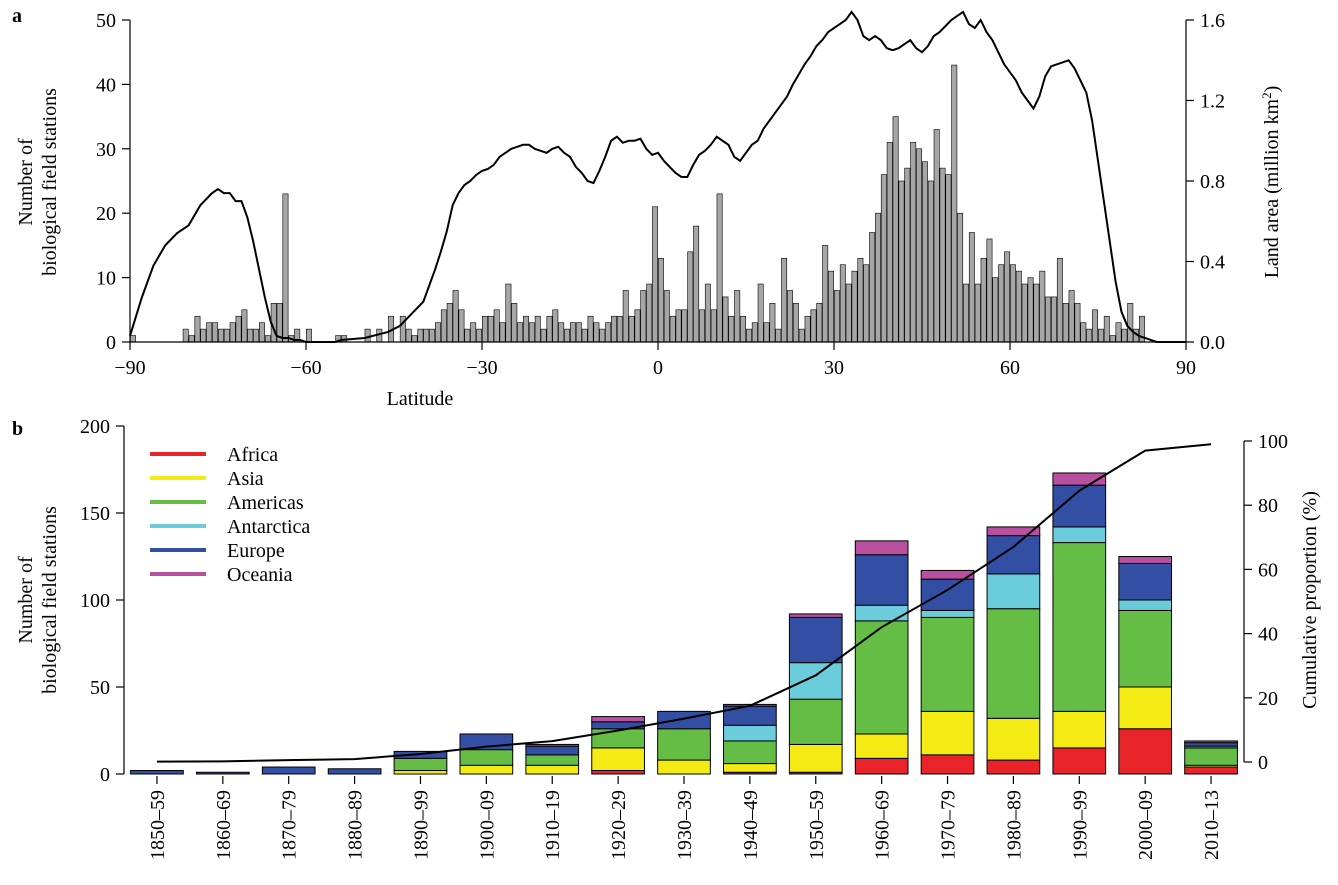  What do you see at coordinates (421, 825) in the screenshot?
I see `decade-tick-label: 1890–99` at bounding box center [421, 825].